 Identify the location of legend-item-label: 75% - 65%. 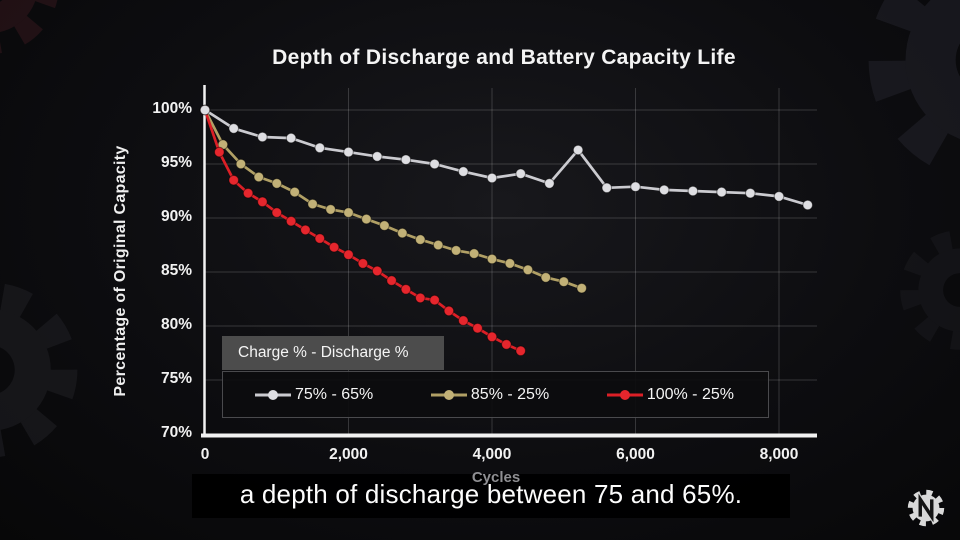
(334, 394).